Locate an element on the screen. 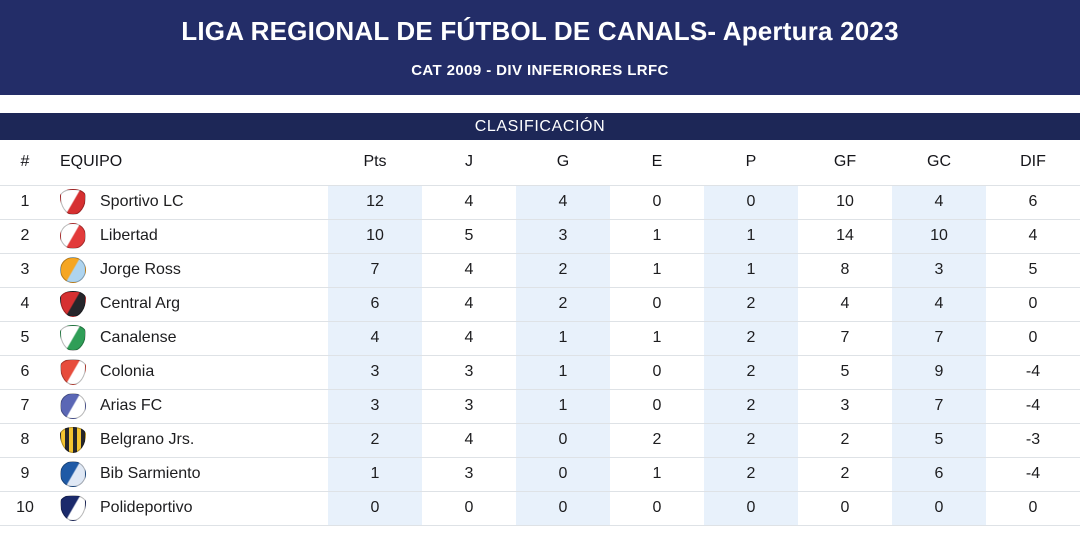 The height and width of the screenshot is (549, 1080). stat-gc: 9 is located at coordinates (939, 371).